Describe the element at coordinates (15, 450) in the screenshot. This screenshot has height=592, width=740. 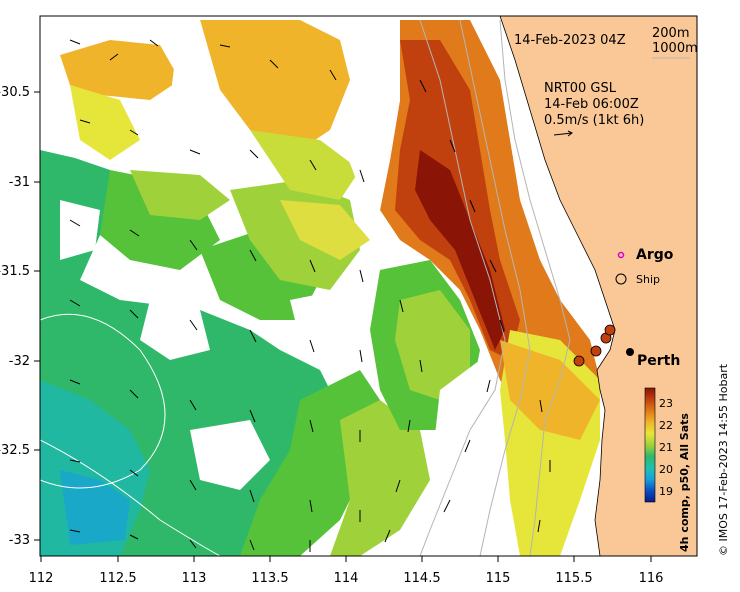
I see `y-tick-label: -32.5` at that location.